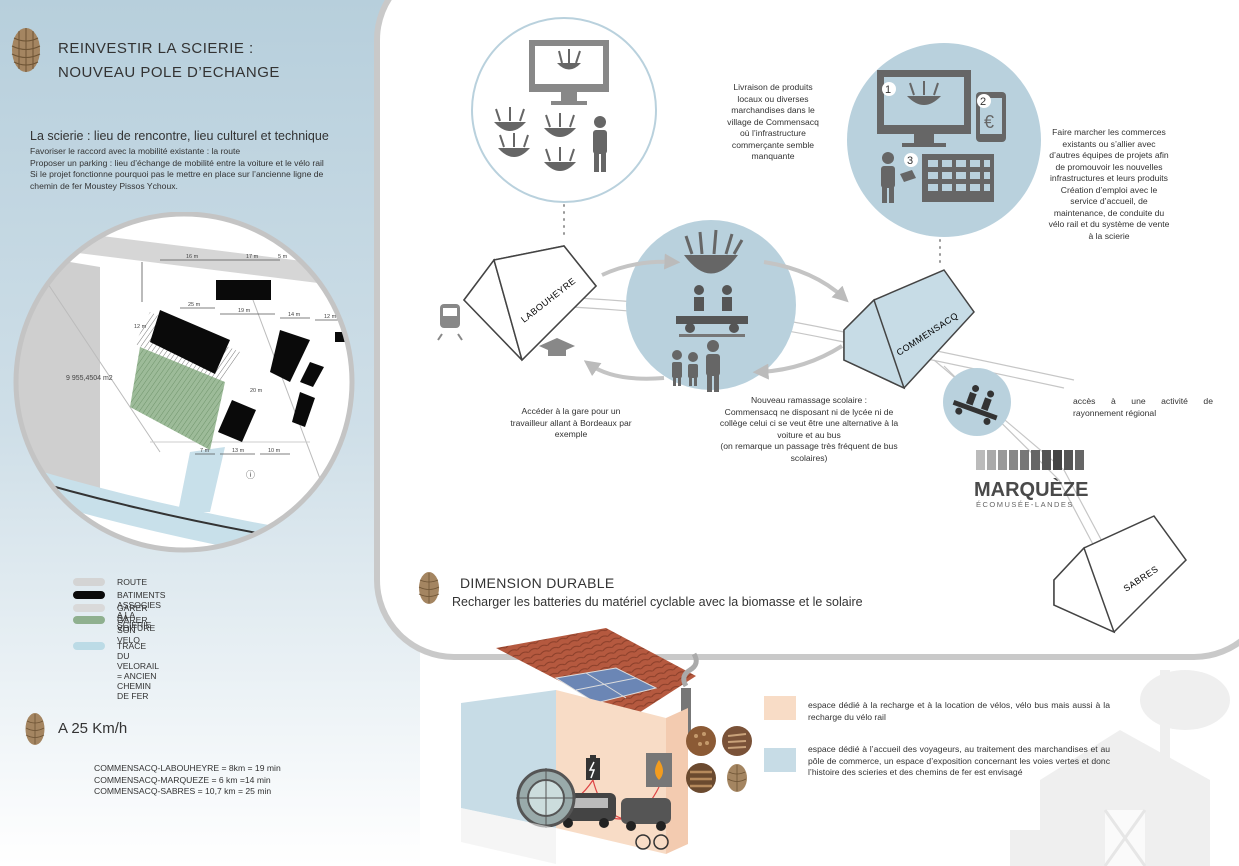  I want to click on plan-dim: 10 m, so click(274, 451).